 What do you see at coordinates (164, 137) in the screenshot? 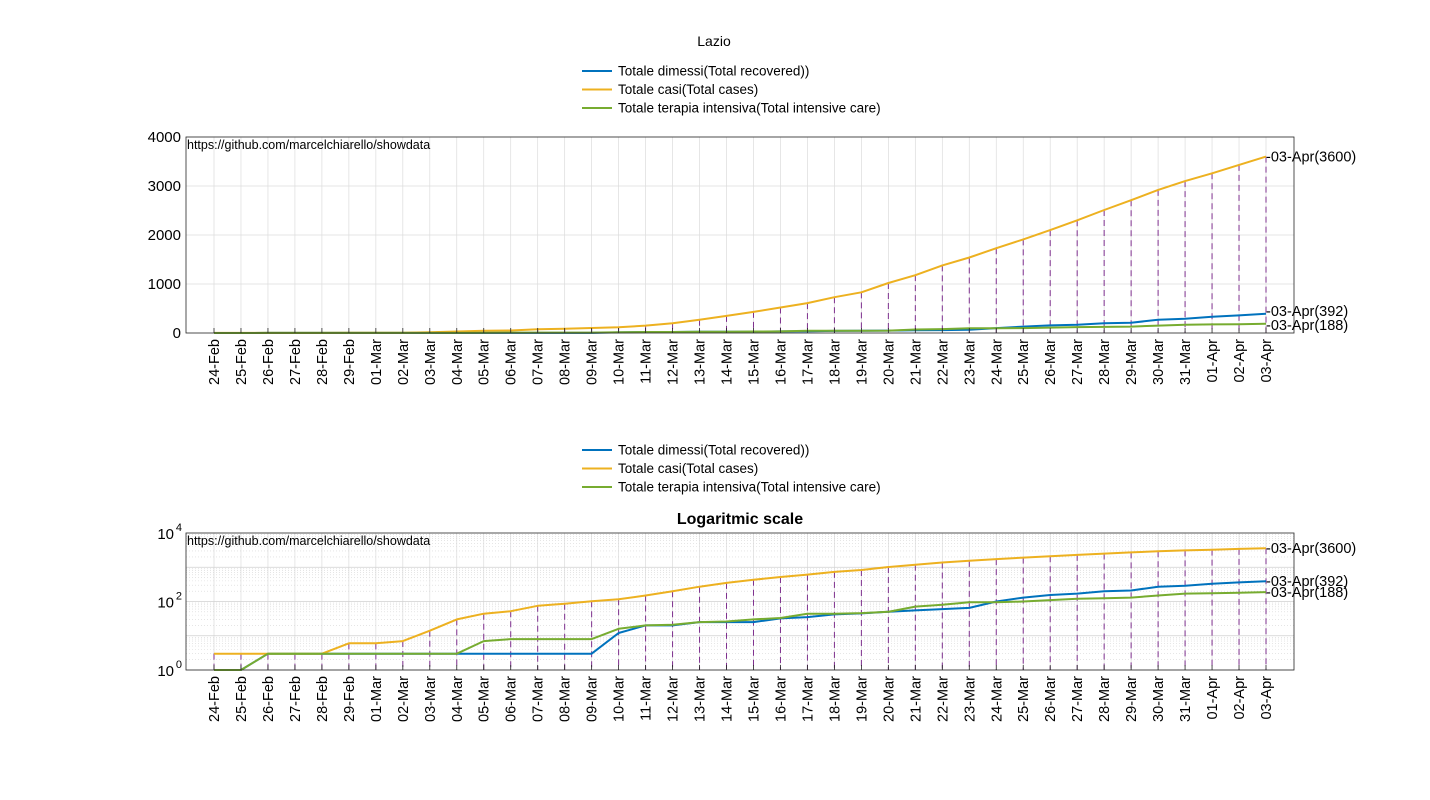
I see `y-tick-label: 4000` at bounding box center [164, 137].